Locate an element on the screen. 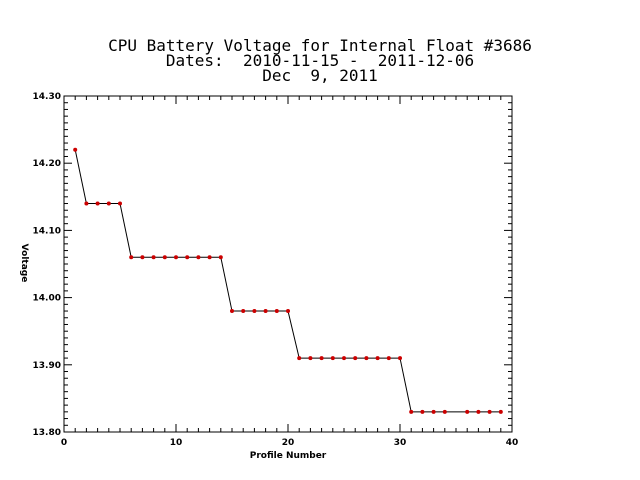 Image resolution: width=640 pixels, height=480 pixels. y-tick-label: 14.00 is located at coordinates (47, 299).